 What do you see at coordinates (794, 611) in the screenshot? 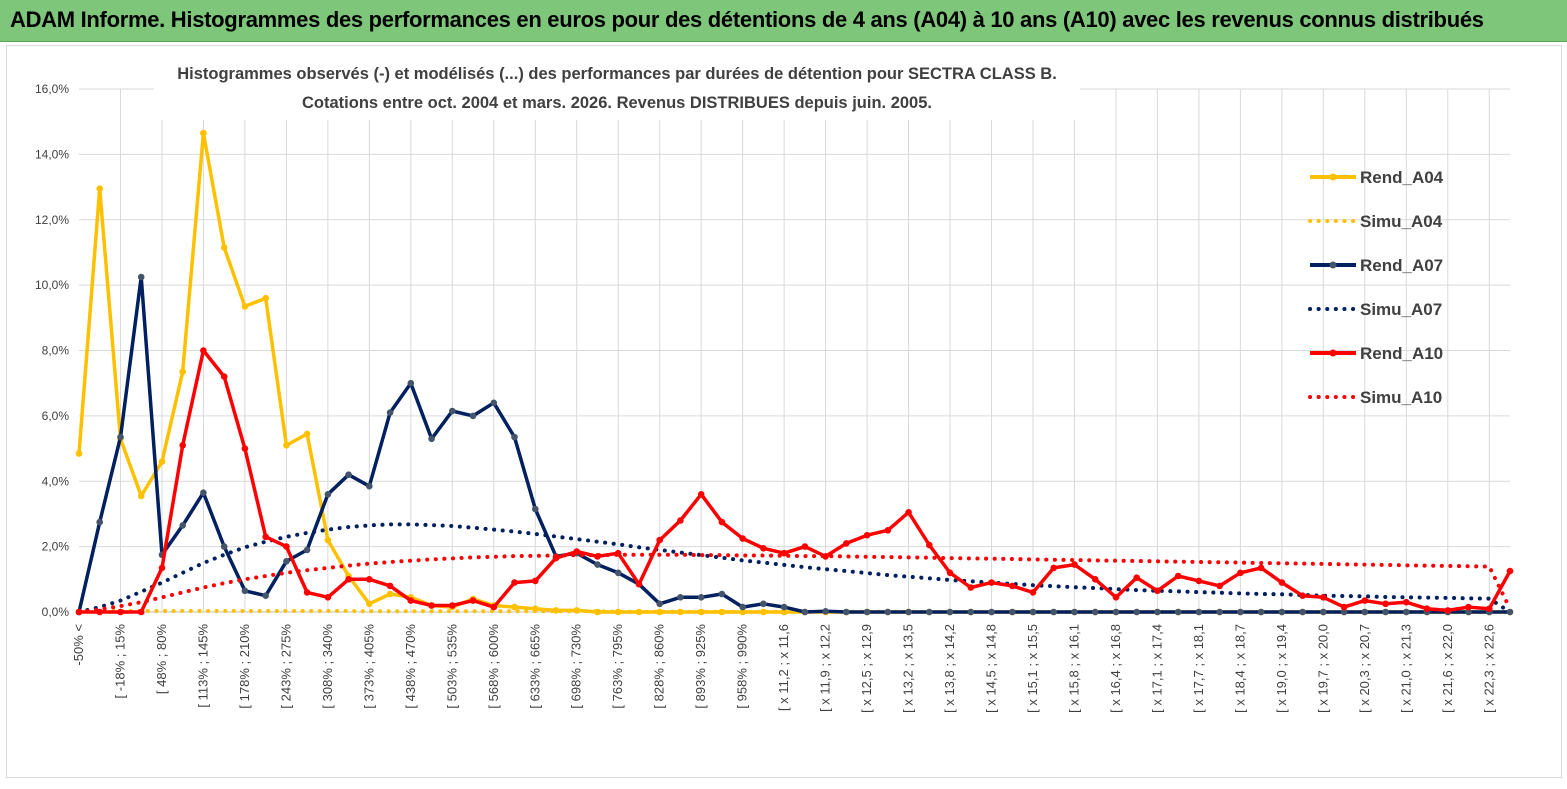
I see `series-simu-a04` at bounding box center [794, 611].